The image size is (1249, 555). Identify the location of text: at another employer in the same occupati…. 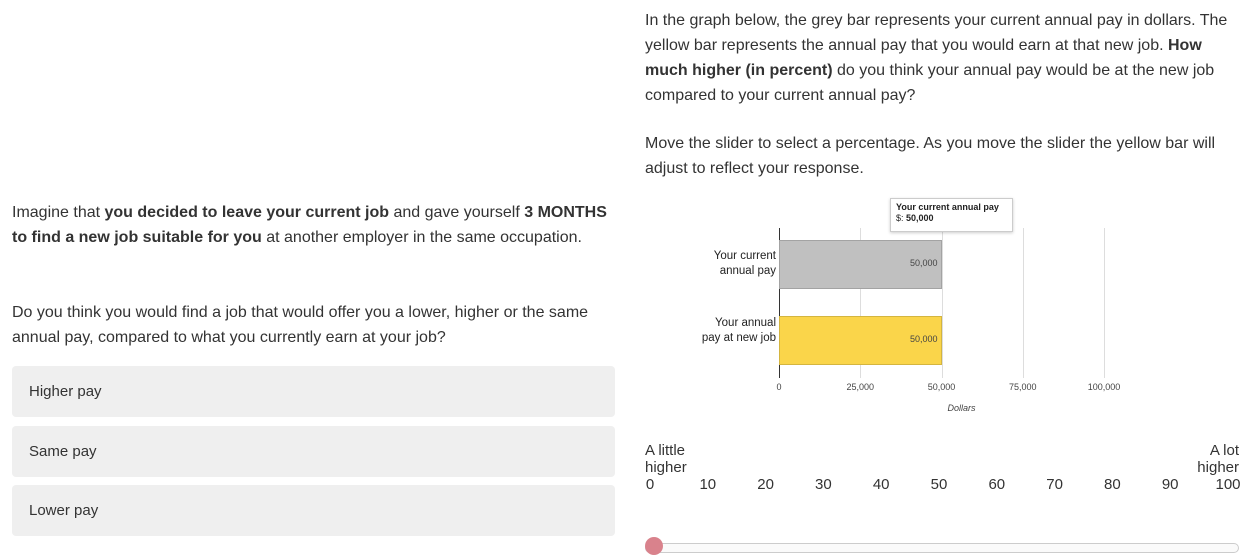
(421, 237).